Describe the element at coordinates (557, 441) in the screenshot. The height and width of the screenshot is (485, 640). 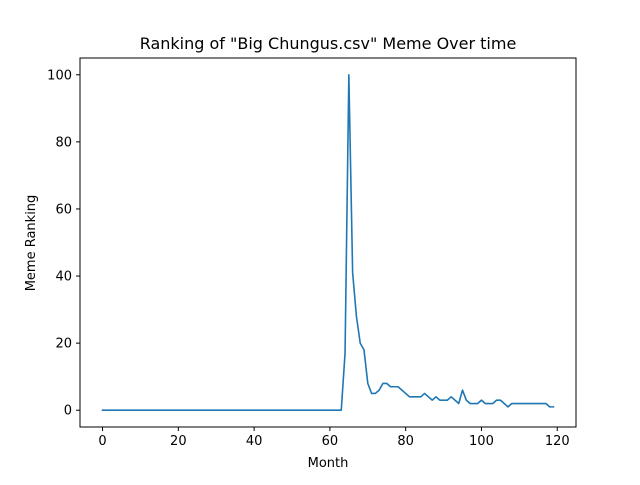
I see `x-tick-label: 120` at that location.